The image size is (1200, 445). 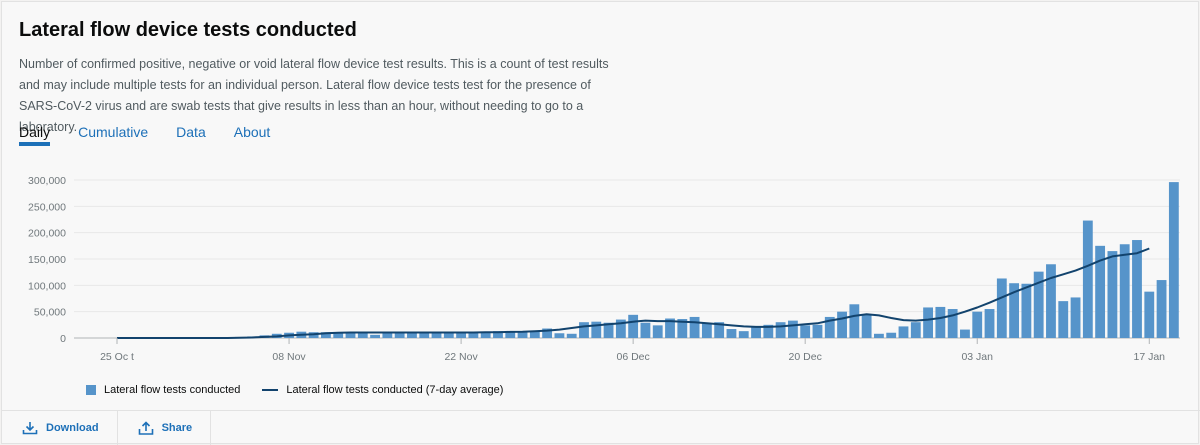 I want to click on x-tick-label: 17 Jan, so click(x=1150, y=357).